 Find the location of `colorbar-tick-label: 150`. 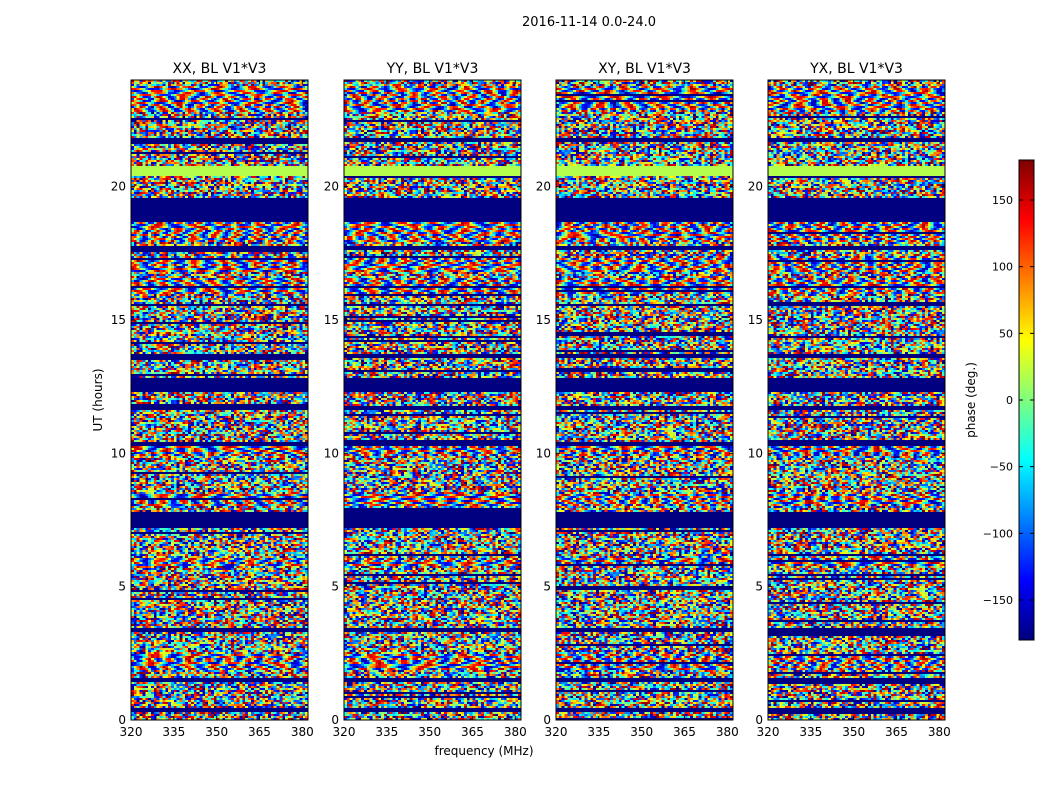

colorbar-tick-label: 150 is located at coordinates (1002, 200).